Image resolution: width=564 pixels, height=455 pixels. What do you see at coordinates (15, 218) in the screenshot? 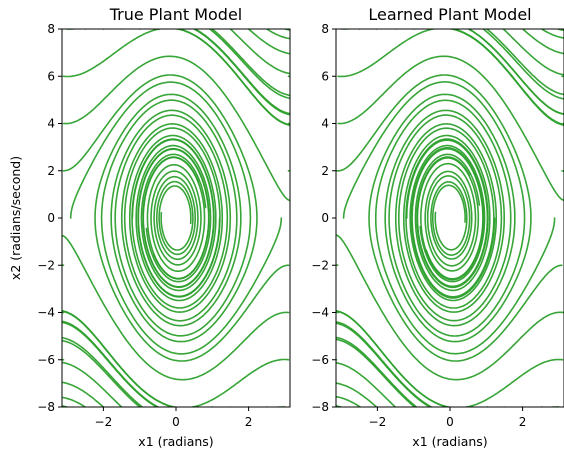
I see `y-axis-label: x2 (radians/second)` at bounding box center [15, 218].